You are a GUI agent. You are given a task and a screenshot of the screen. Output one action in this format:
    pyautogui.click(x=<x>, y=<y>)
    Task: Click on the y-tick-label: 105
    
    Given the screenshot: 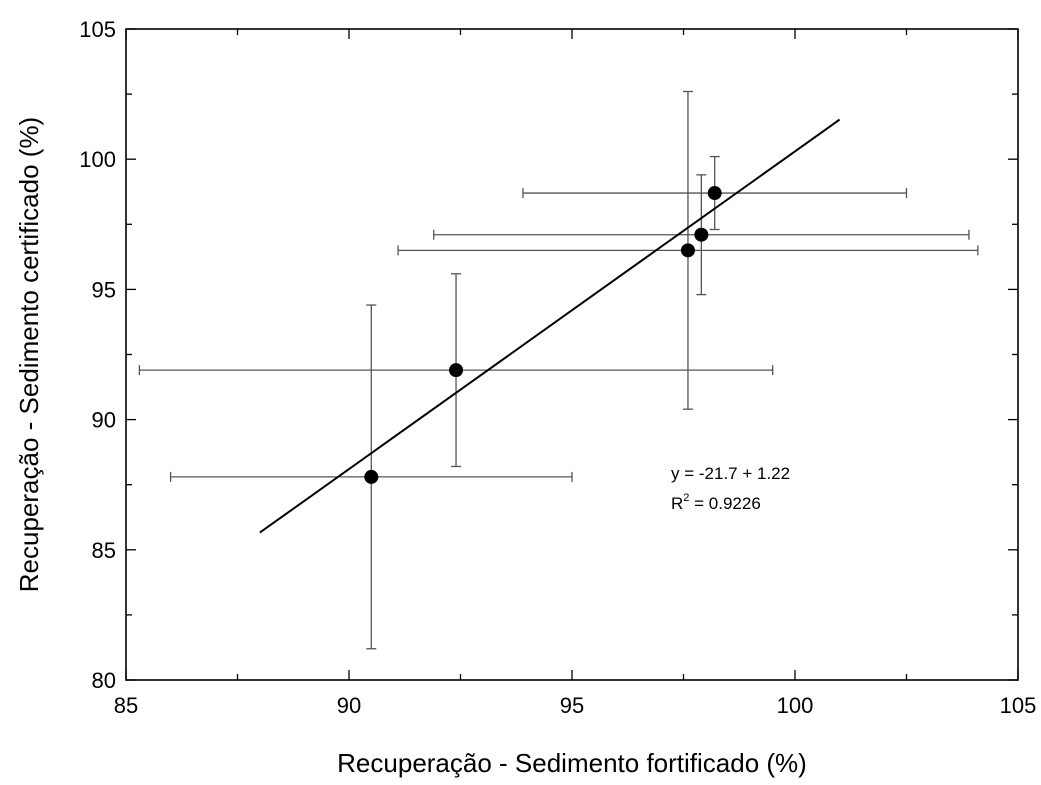 What is the action you would take?
    pyautogui.click(x=97, y=29)
    